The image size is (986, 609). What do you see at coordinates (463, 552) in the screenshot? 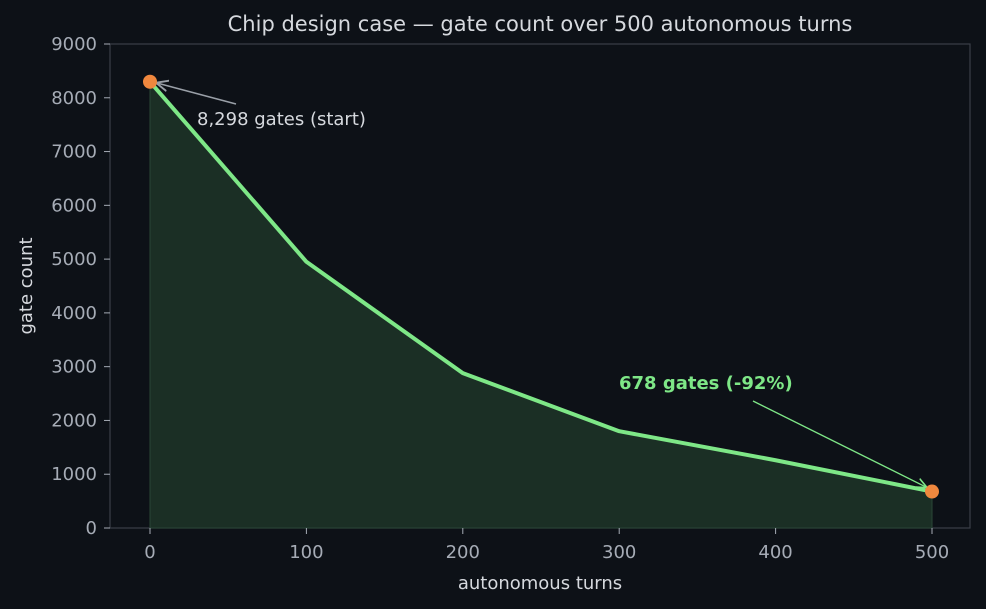
I see `x-tick-label: 200` at bounding box center [463, 552].